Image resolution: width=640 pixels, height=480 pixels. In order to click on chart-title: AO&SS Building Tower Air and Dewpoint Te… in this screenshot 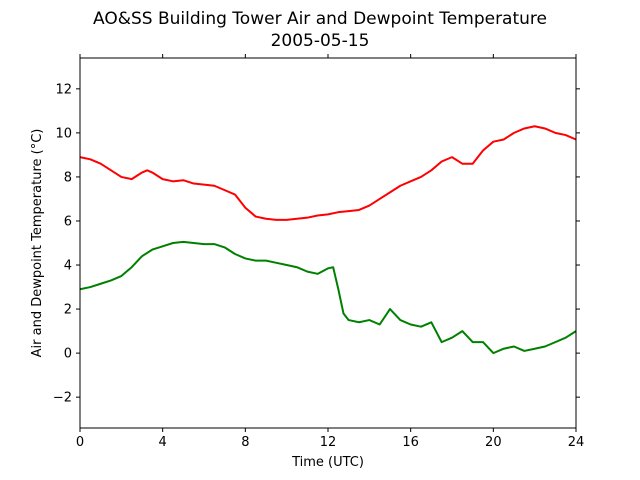, I will do `click(320, 19)`.